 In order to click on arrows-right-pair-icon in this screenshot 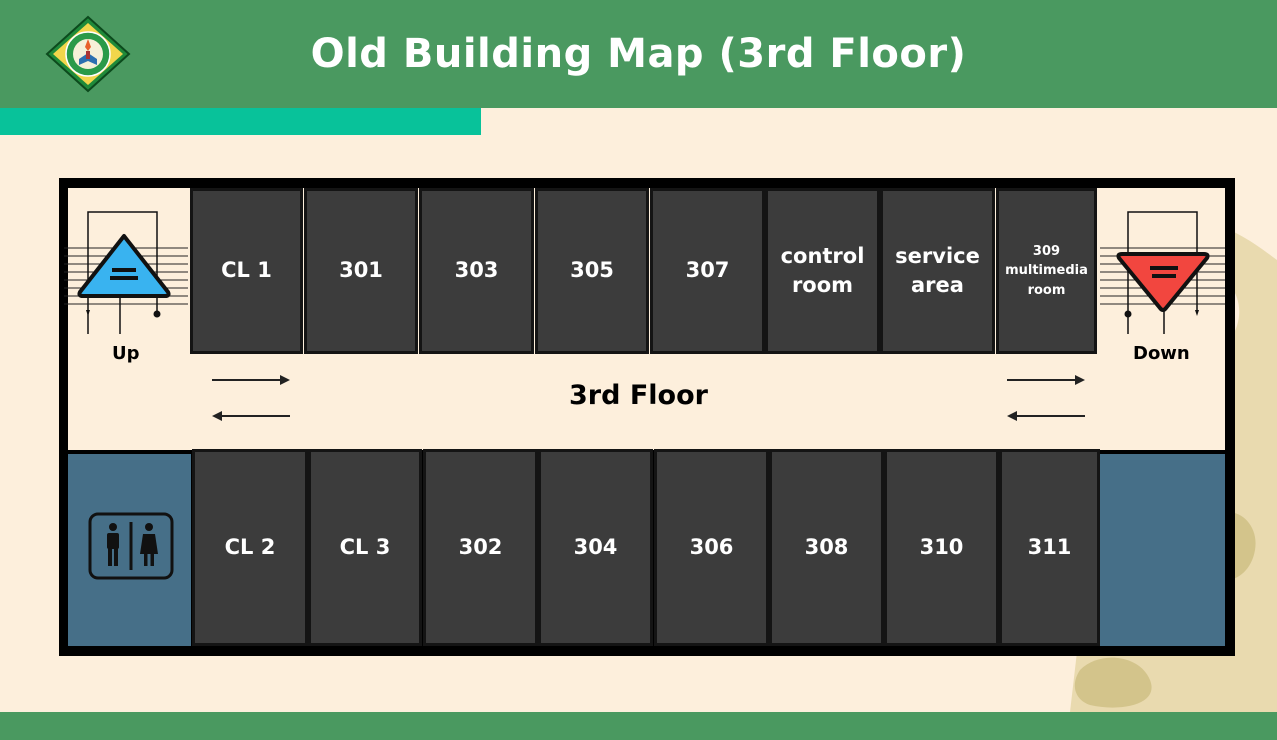, I will do `click(1046, 398)`.